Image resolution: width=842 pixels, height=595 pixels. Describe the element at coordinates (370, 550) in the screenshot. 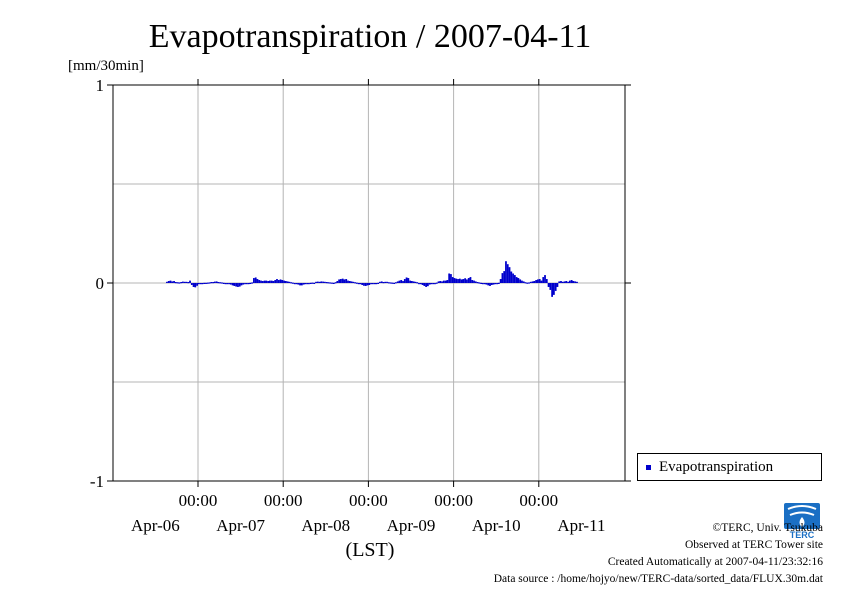

I see `x-axis-label: (LST)` at that location.